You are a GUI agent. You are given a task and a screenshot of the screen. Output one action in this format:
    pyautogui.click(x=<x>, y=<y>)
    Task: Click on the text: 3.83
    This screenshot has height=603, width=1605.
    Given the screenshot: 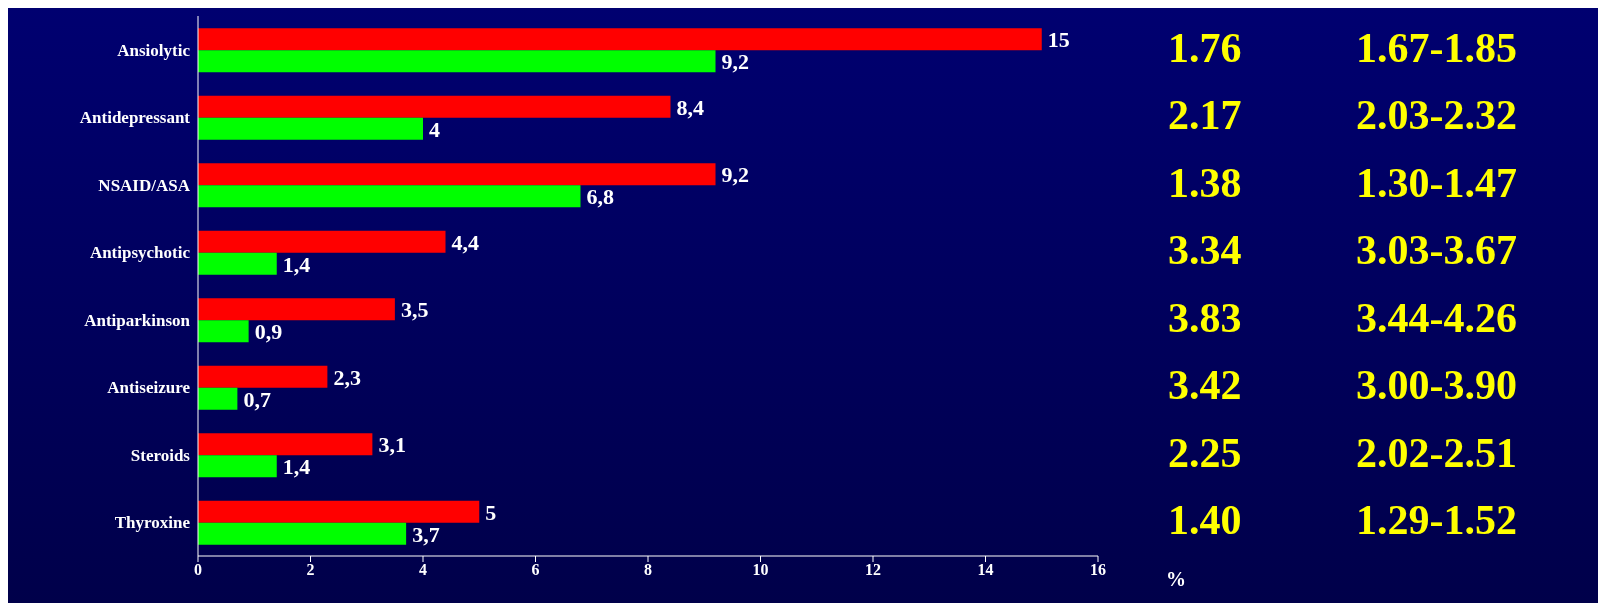 What is the action you would take?
    pyautogui.click(x=1205, y=317)
    